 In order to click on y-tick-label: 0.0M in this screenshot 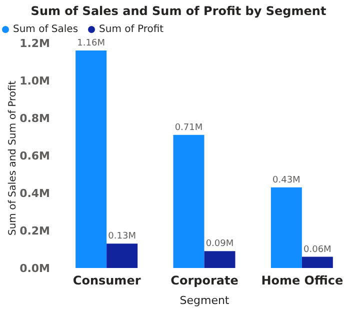, I will do `click(35, 268)`.